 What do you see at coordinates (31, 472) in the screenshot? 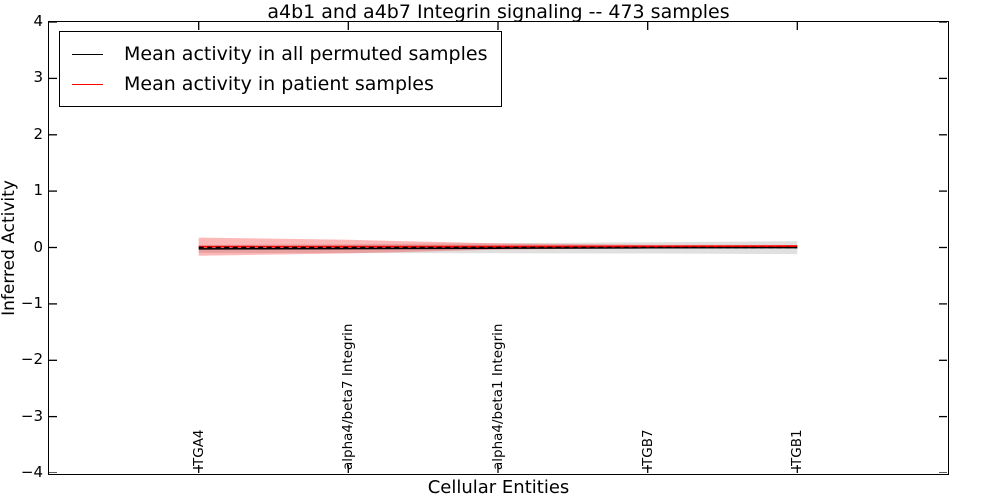
I see `y-tick-label: −4` at bounding box center [31, 472].